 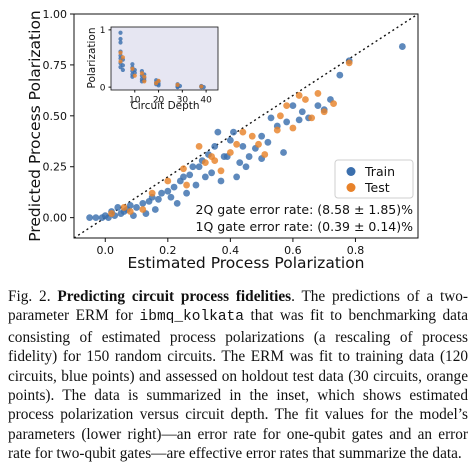 I want to click on inset-plot-frame, so click(x=164, y=58).